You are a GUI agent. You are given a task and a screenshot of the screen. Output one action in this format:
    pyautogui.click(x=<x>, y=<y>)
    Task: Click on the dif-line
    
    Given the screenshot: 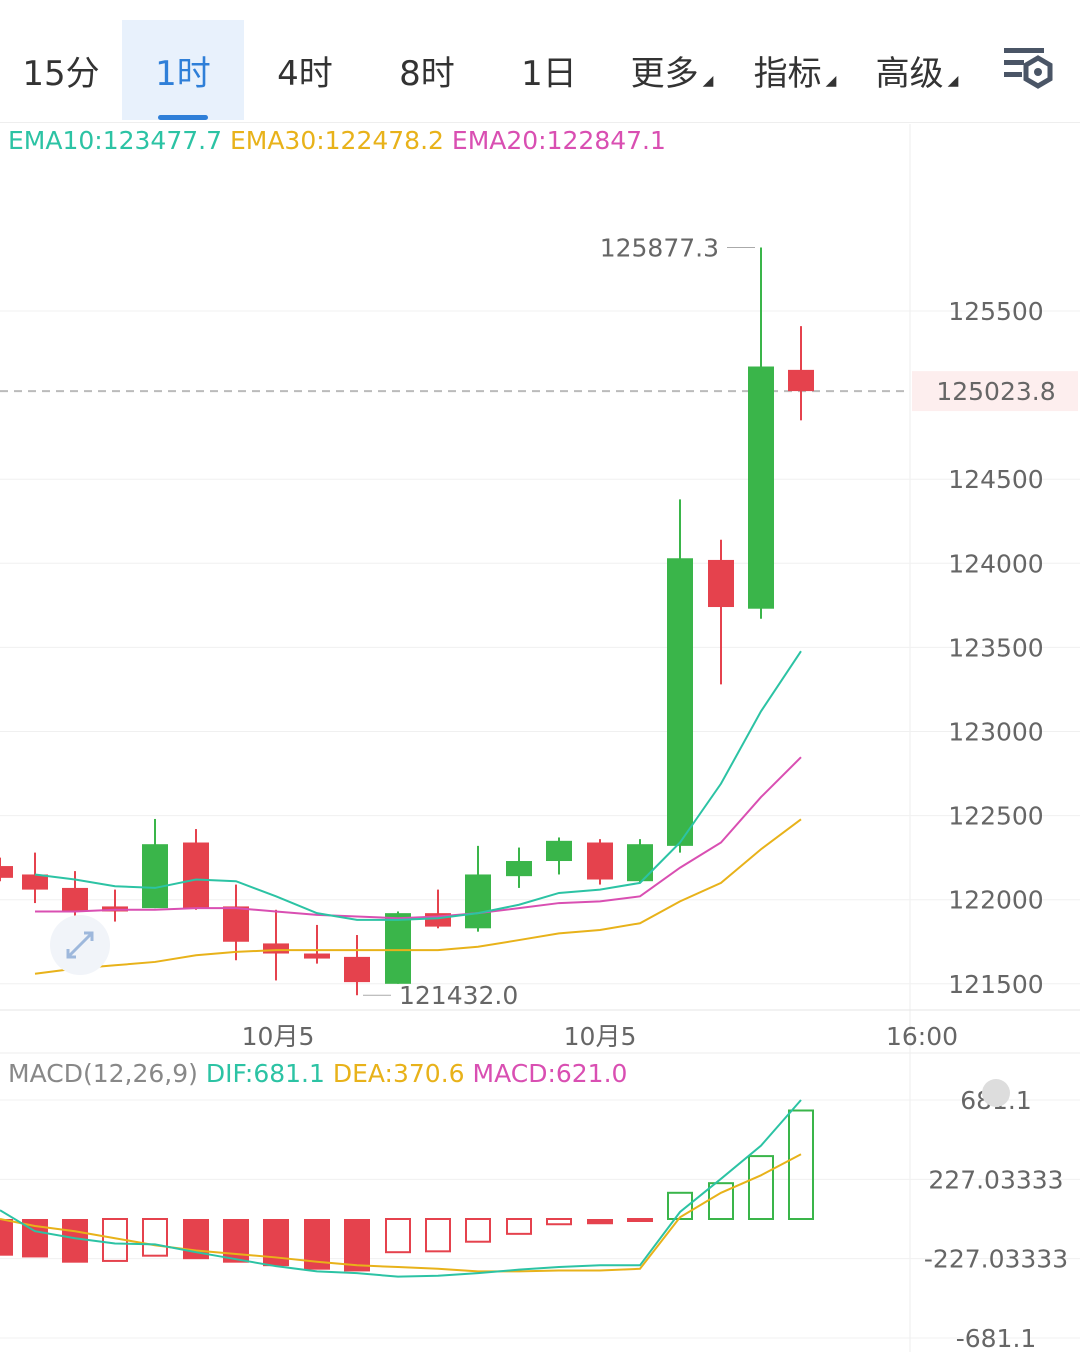 What is the action you would take?
    pyautogui.click(x=401, y=1188)
    